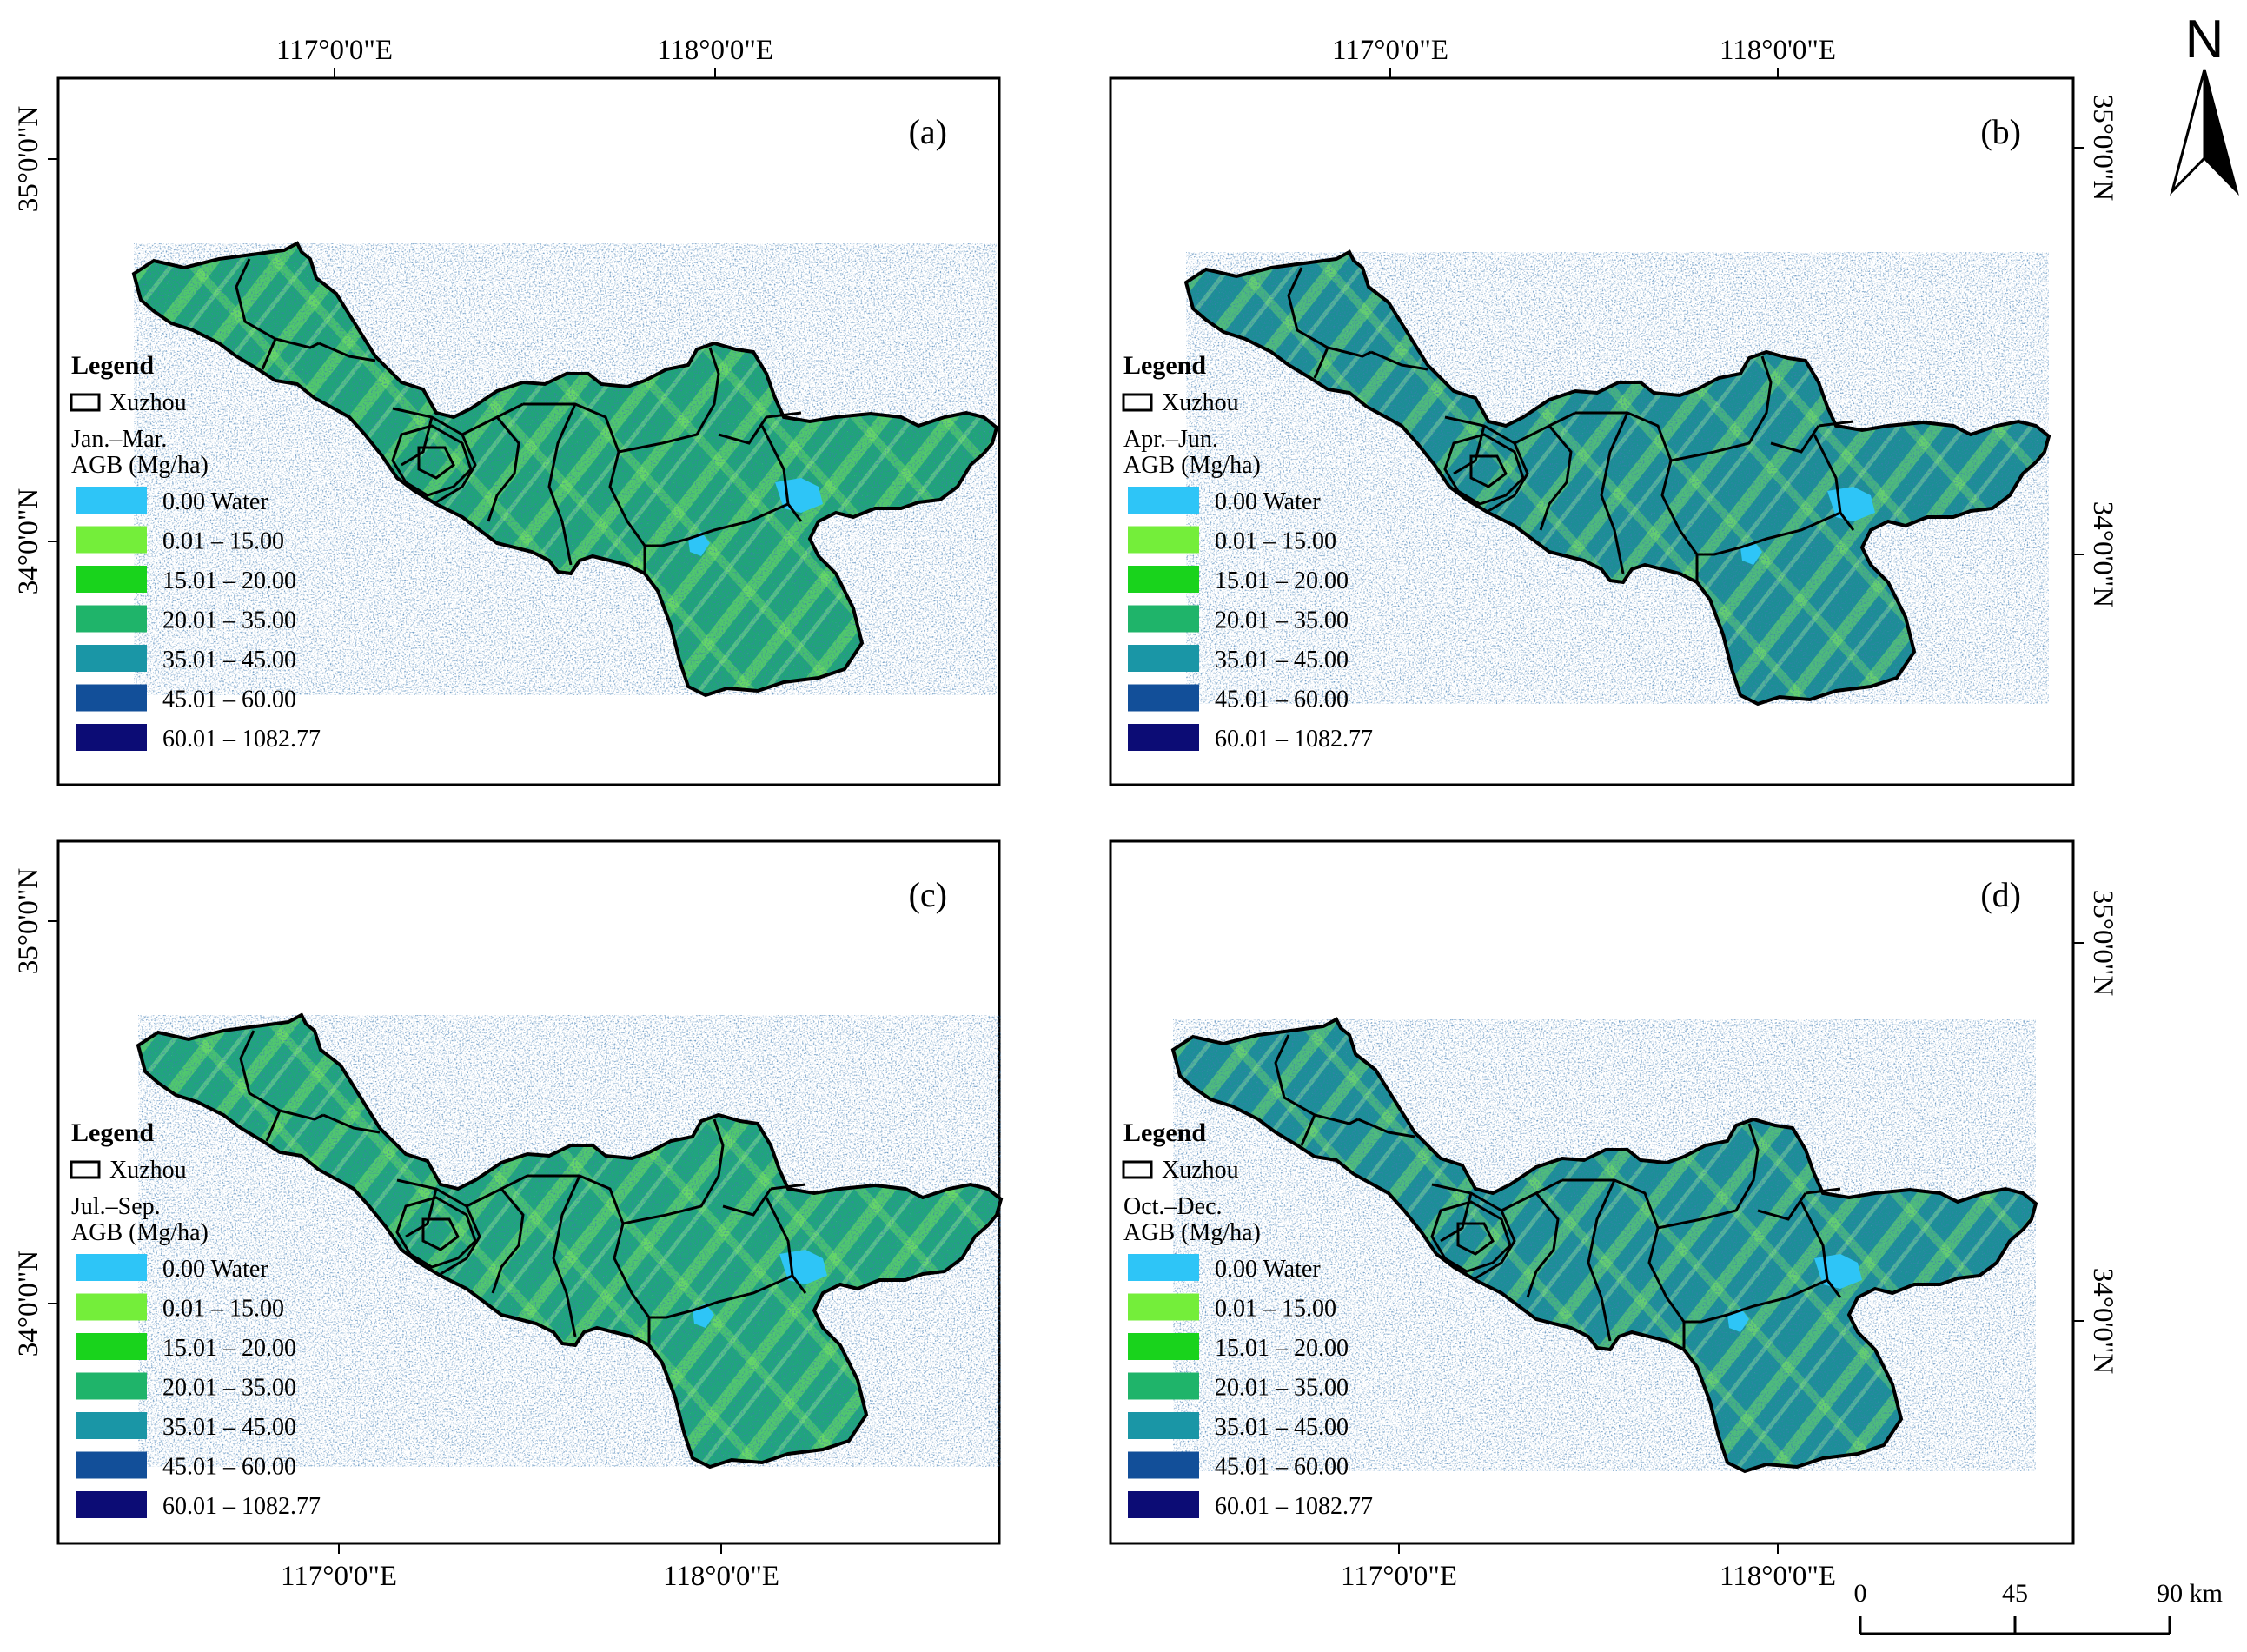  Describe the element at coordinates (2221, 132) in the screenshot. I see `north-arrow-icon-shaded` at that location.